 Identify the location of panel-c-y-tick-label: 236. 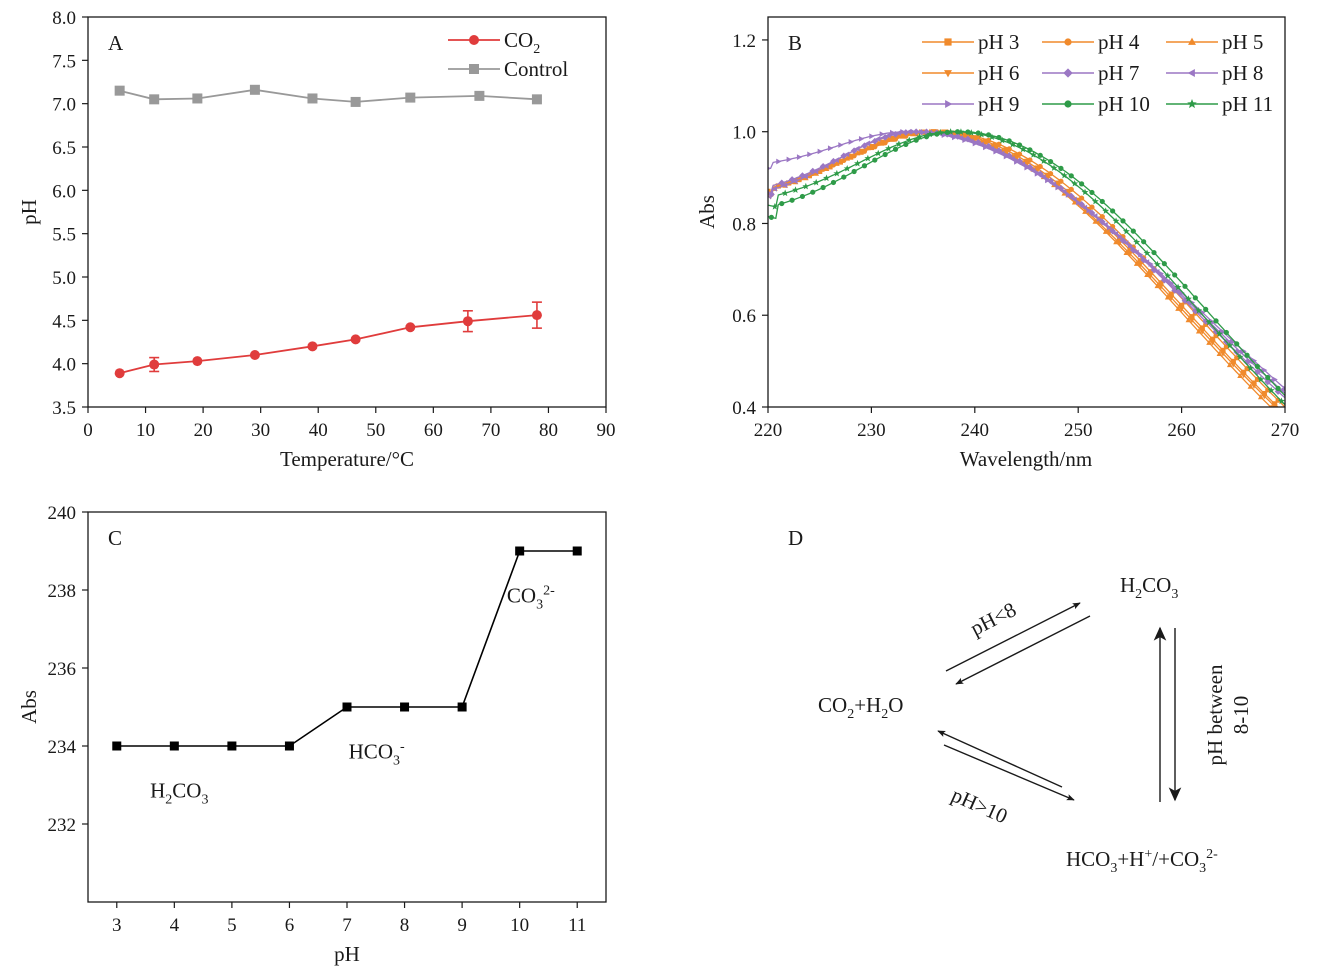
(62, 669).